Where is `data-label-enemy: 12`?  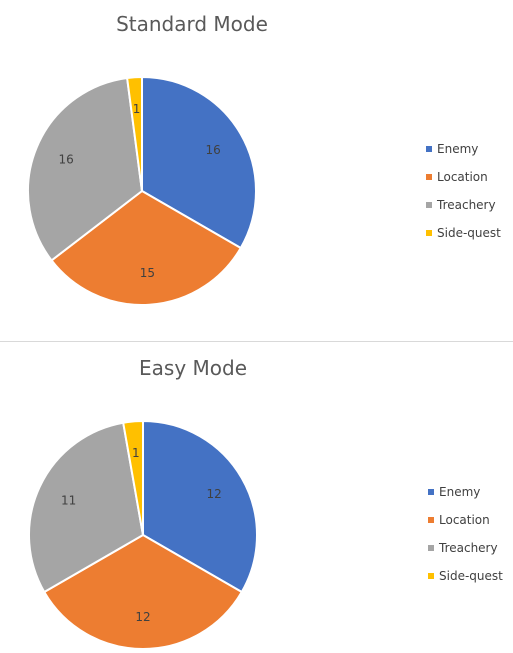 data-label-enemy: 12 is located at coordinates (213, 494).